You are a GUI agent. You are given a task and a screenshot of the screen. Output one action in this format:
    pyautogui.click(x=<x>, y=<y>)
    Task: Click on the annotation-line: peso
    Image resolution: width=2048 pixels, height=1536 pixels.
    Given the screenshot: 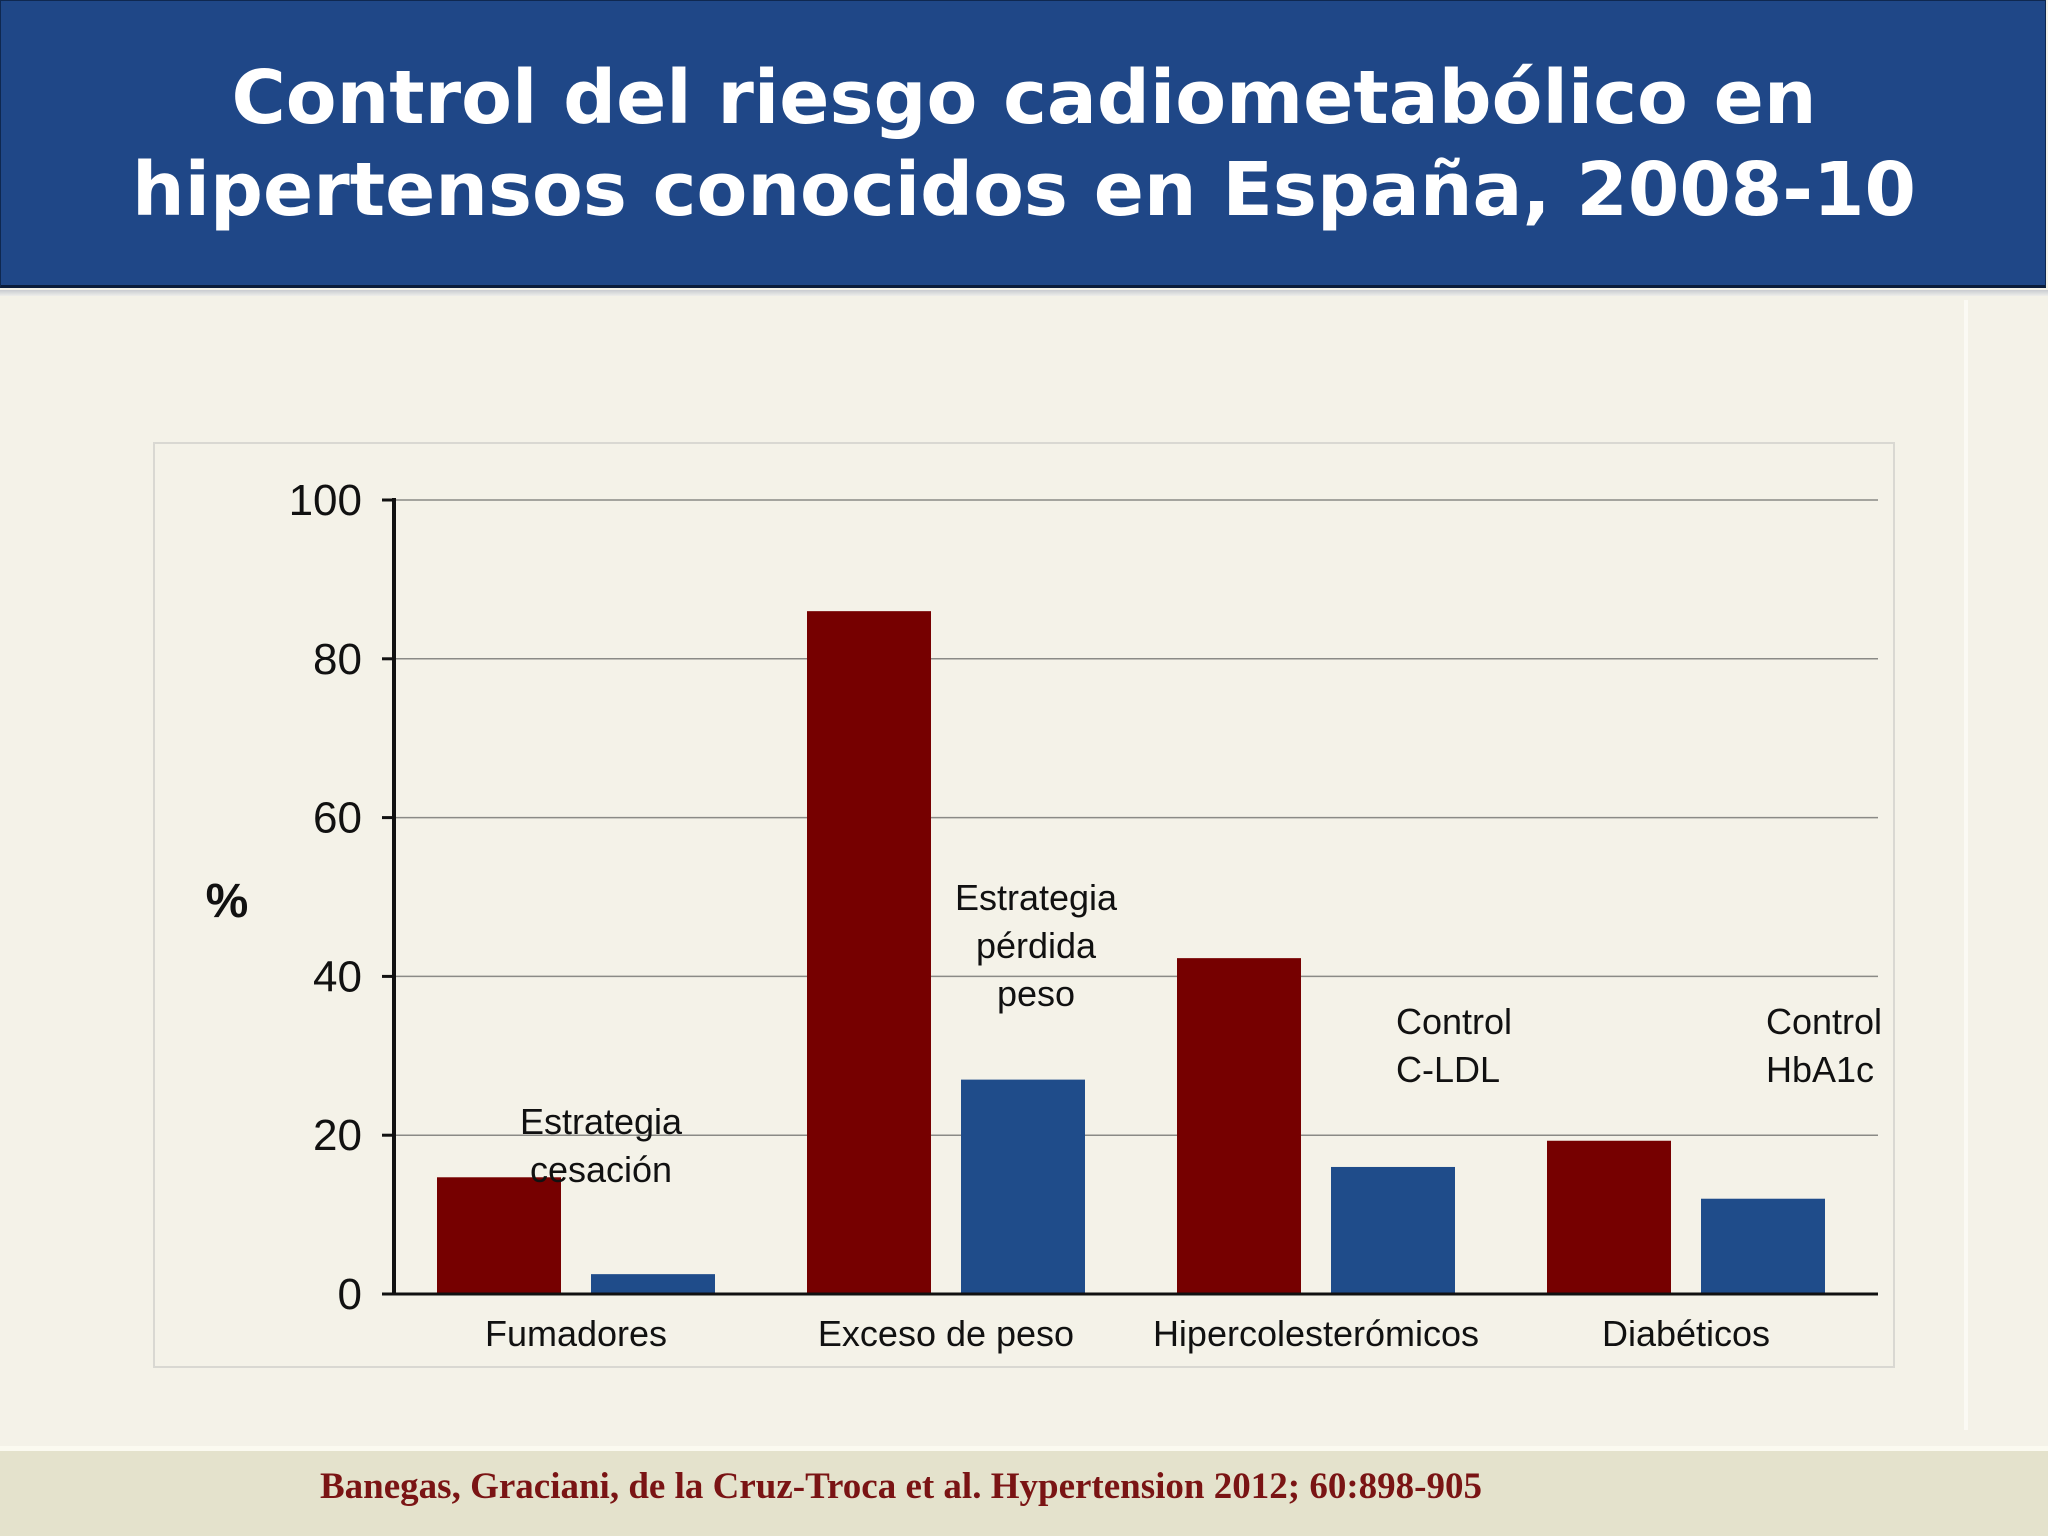 What is the action you would take?
    pyautogui.click(x=1036, y=993)
    